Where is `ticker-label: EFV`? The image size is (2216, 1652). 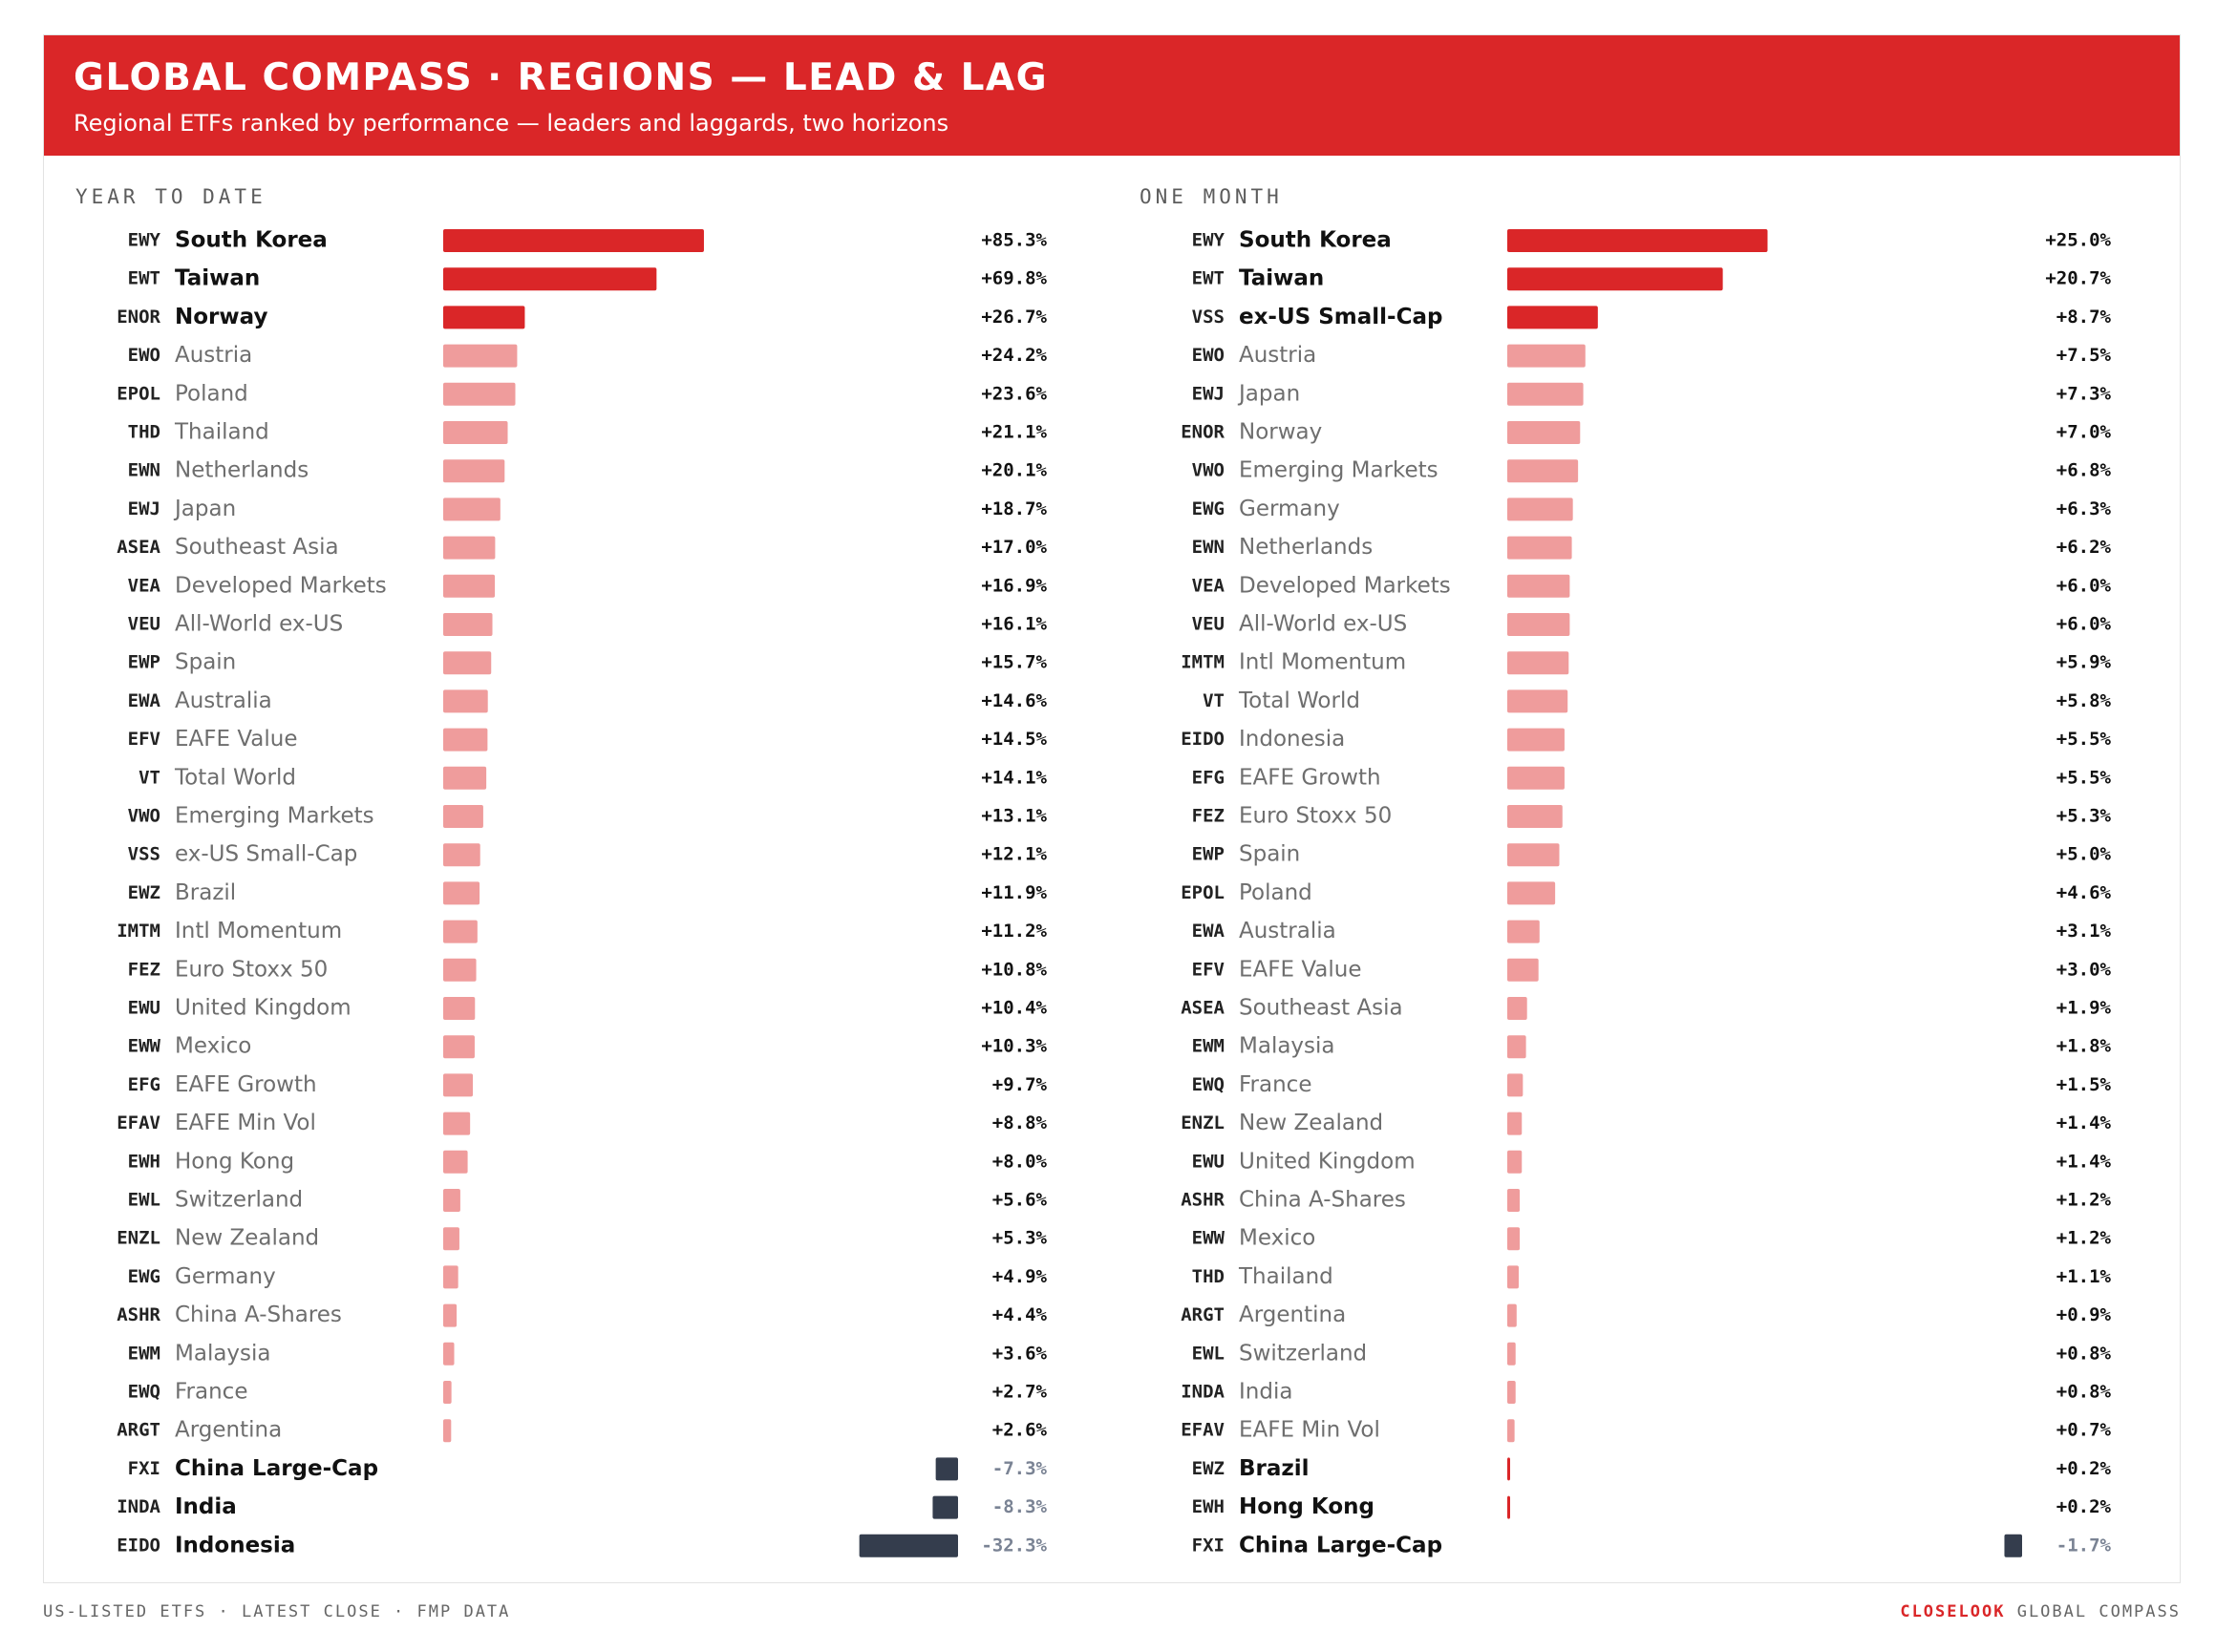 ticker-label: EFV is located at coordinates (144, 739).